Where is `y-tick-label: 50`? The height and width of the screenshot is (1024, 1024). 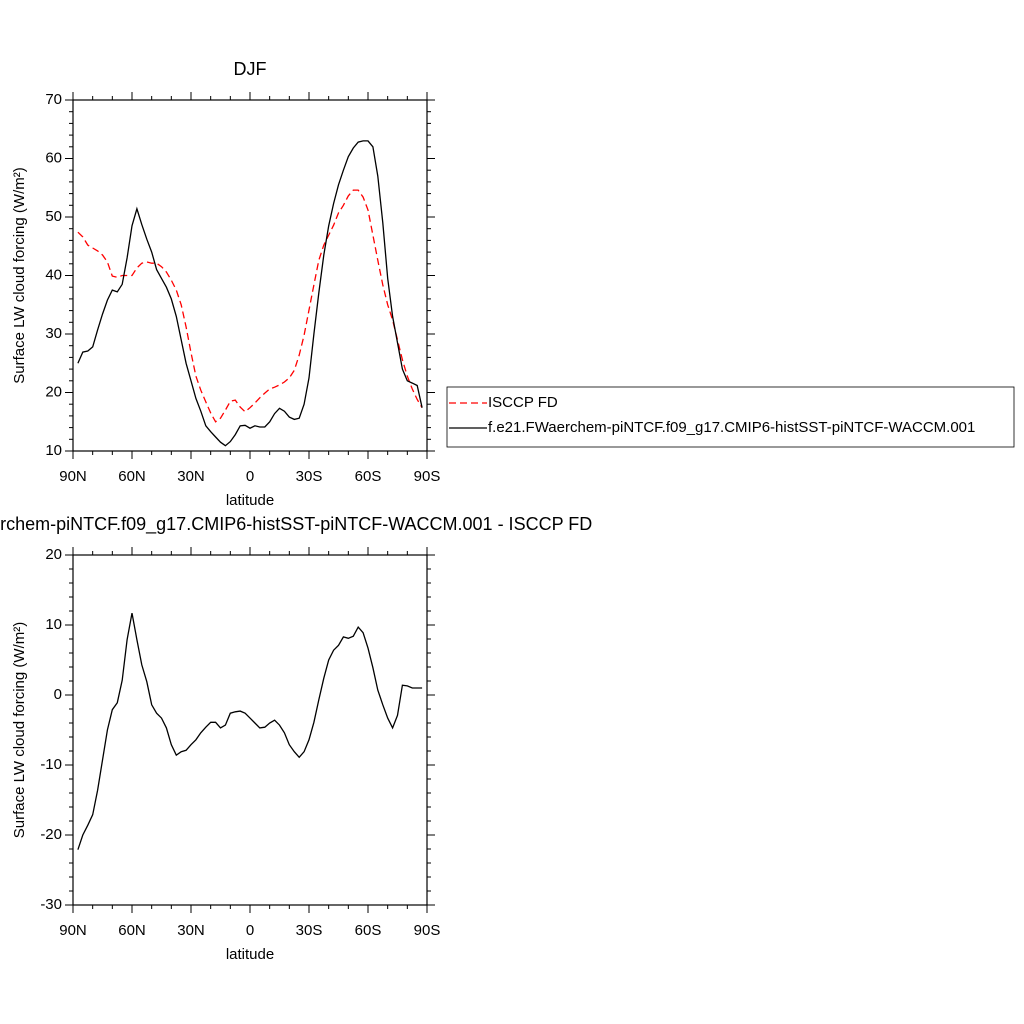 y-tick-label: 50 is located at coordinates (53, 216).